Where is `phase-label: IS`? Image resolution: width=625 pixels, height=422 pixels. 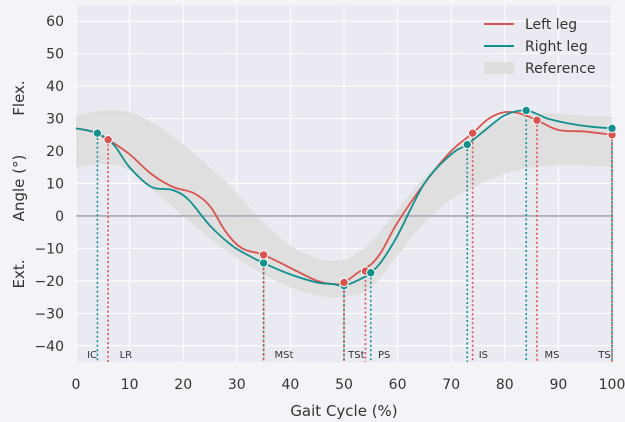
phase-label: IS is located at coordinates (483, 355).